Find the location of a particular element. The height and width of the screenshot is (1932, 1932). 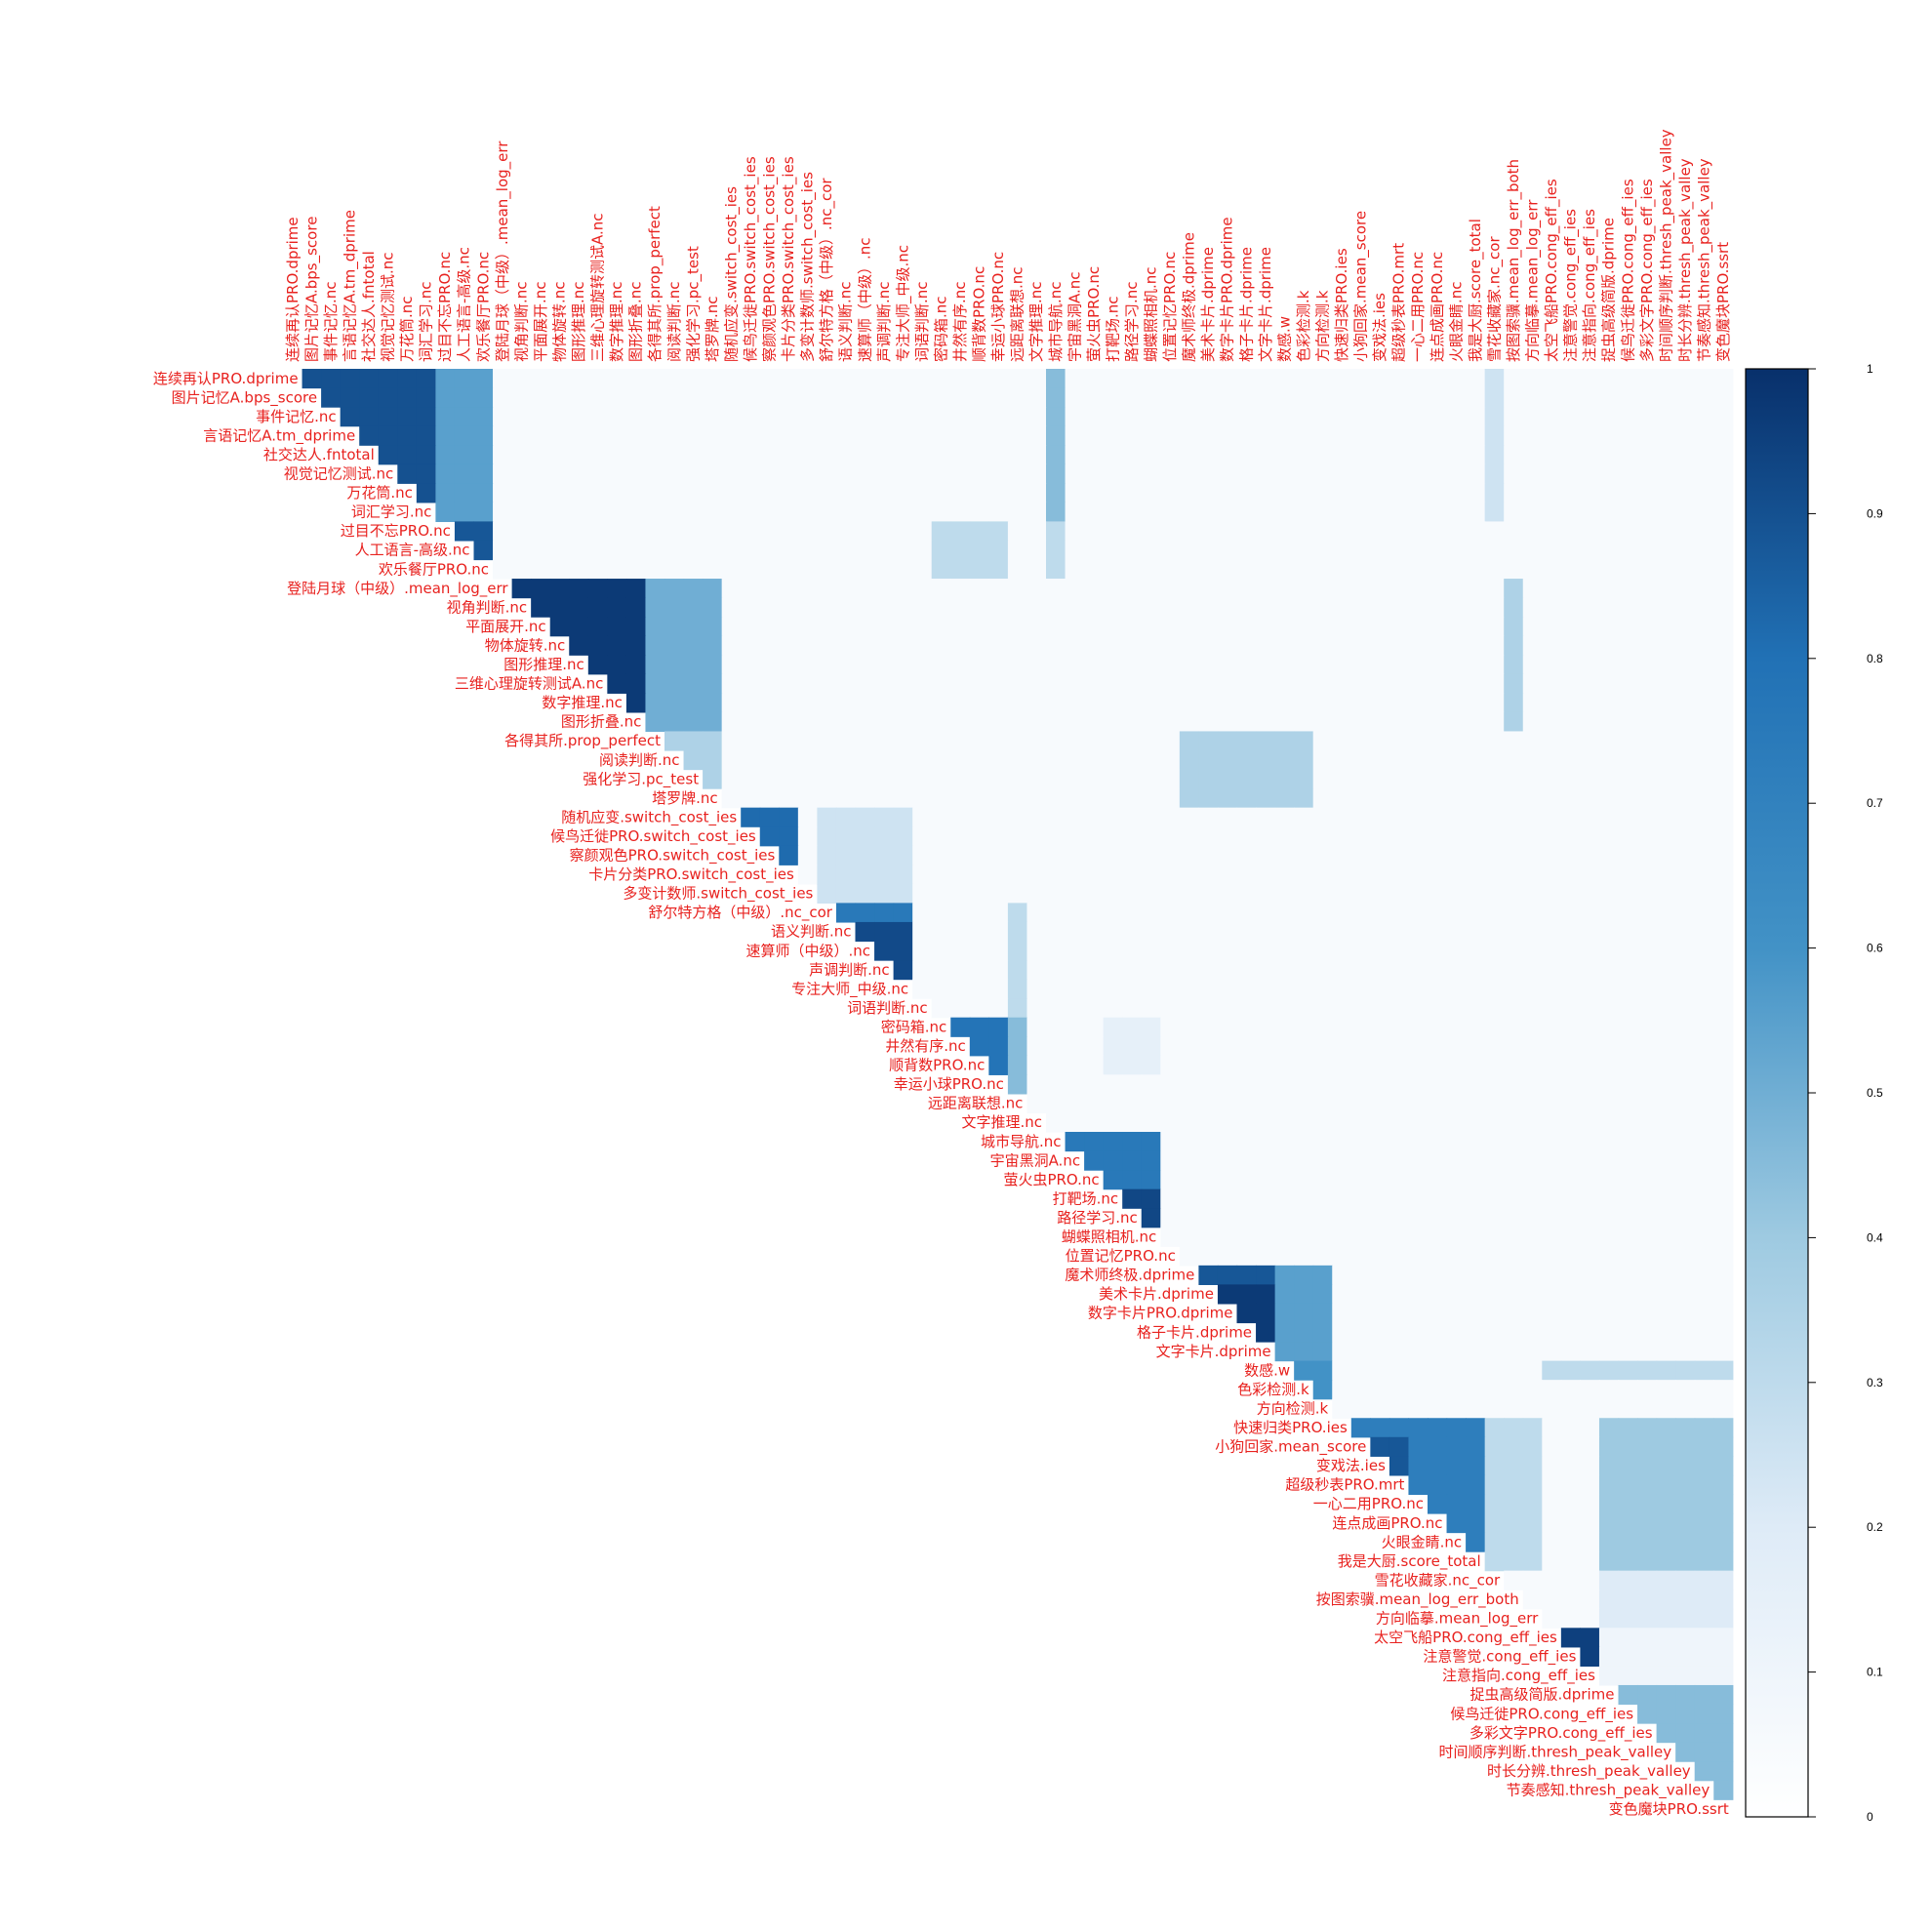

column-label: 超级秒表PRO.mrt is located at coordinates (1399, 302).